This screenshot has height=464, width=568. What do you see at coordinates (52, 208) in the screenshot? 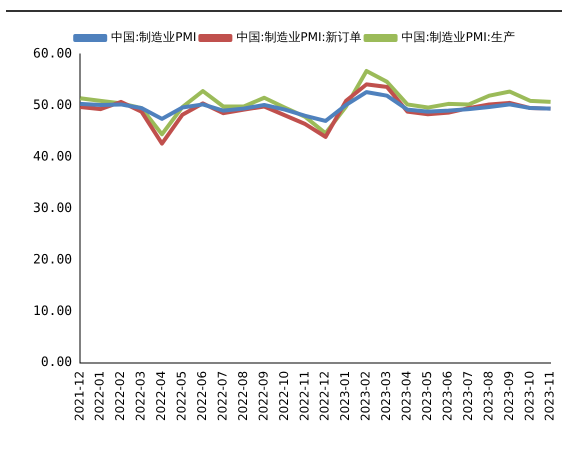
I see `y-tick-label: 30.00` at bounding box center [52, 208].